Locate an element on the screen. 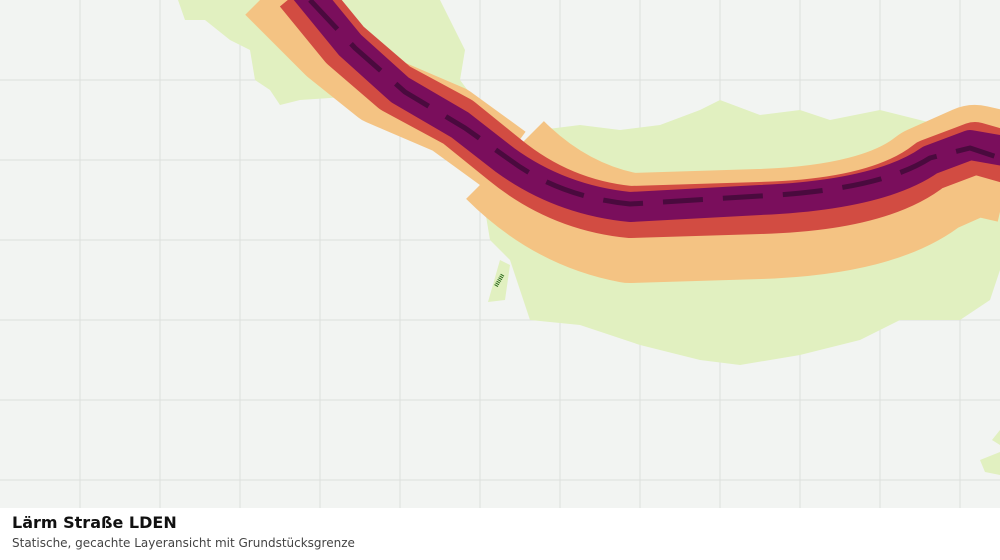  map-title: Lärm Straße LDEN is located at coordinates (94, 522).